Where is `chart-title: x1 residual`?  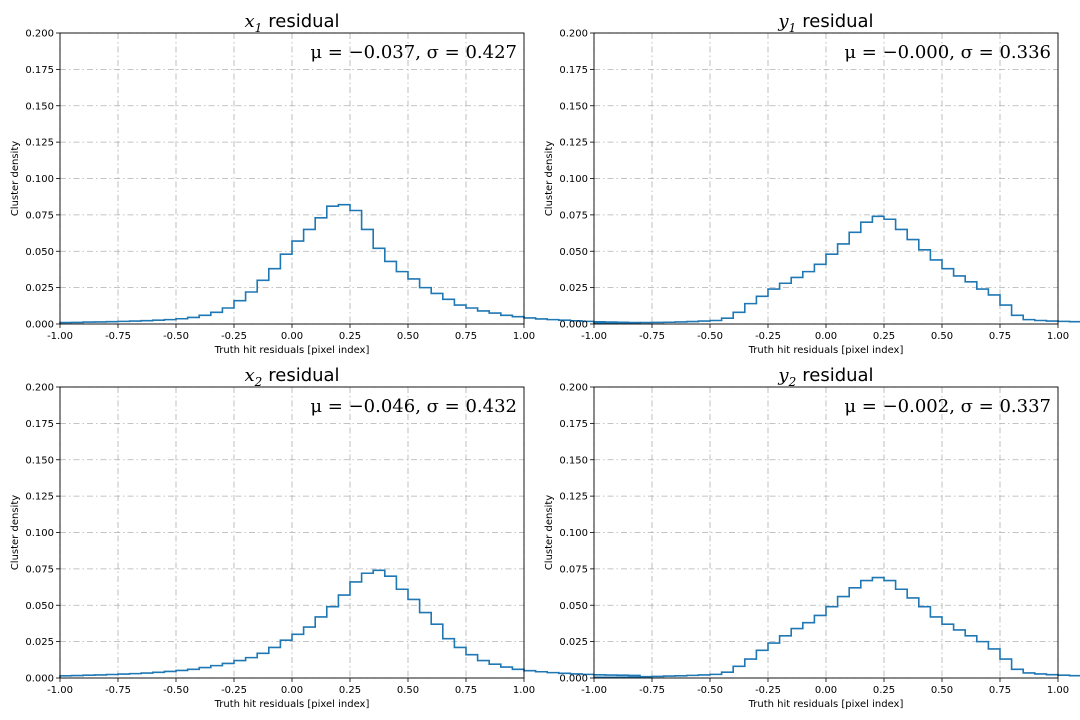
chart-title: x1 residual is located at coordinates (291, 23).